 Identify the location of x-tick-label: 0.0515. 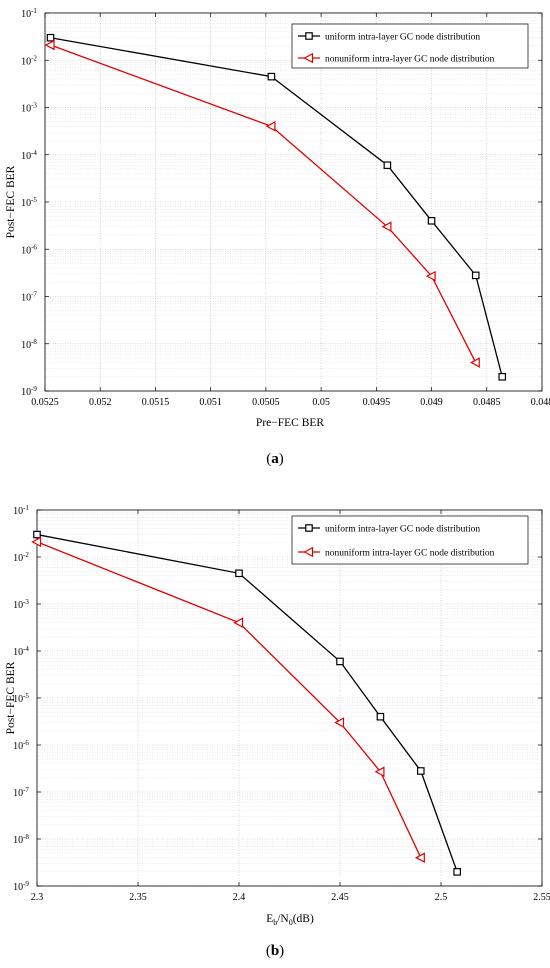
(156, 402).